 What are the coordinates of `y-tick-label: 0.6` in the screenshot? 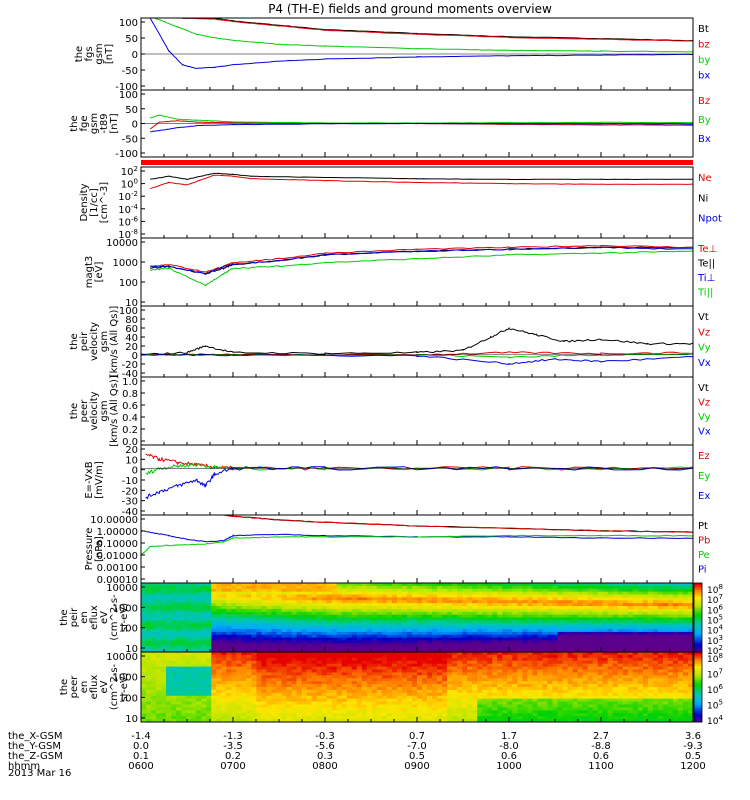 It's located at (130, 406).